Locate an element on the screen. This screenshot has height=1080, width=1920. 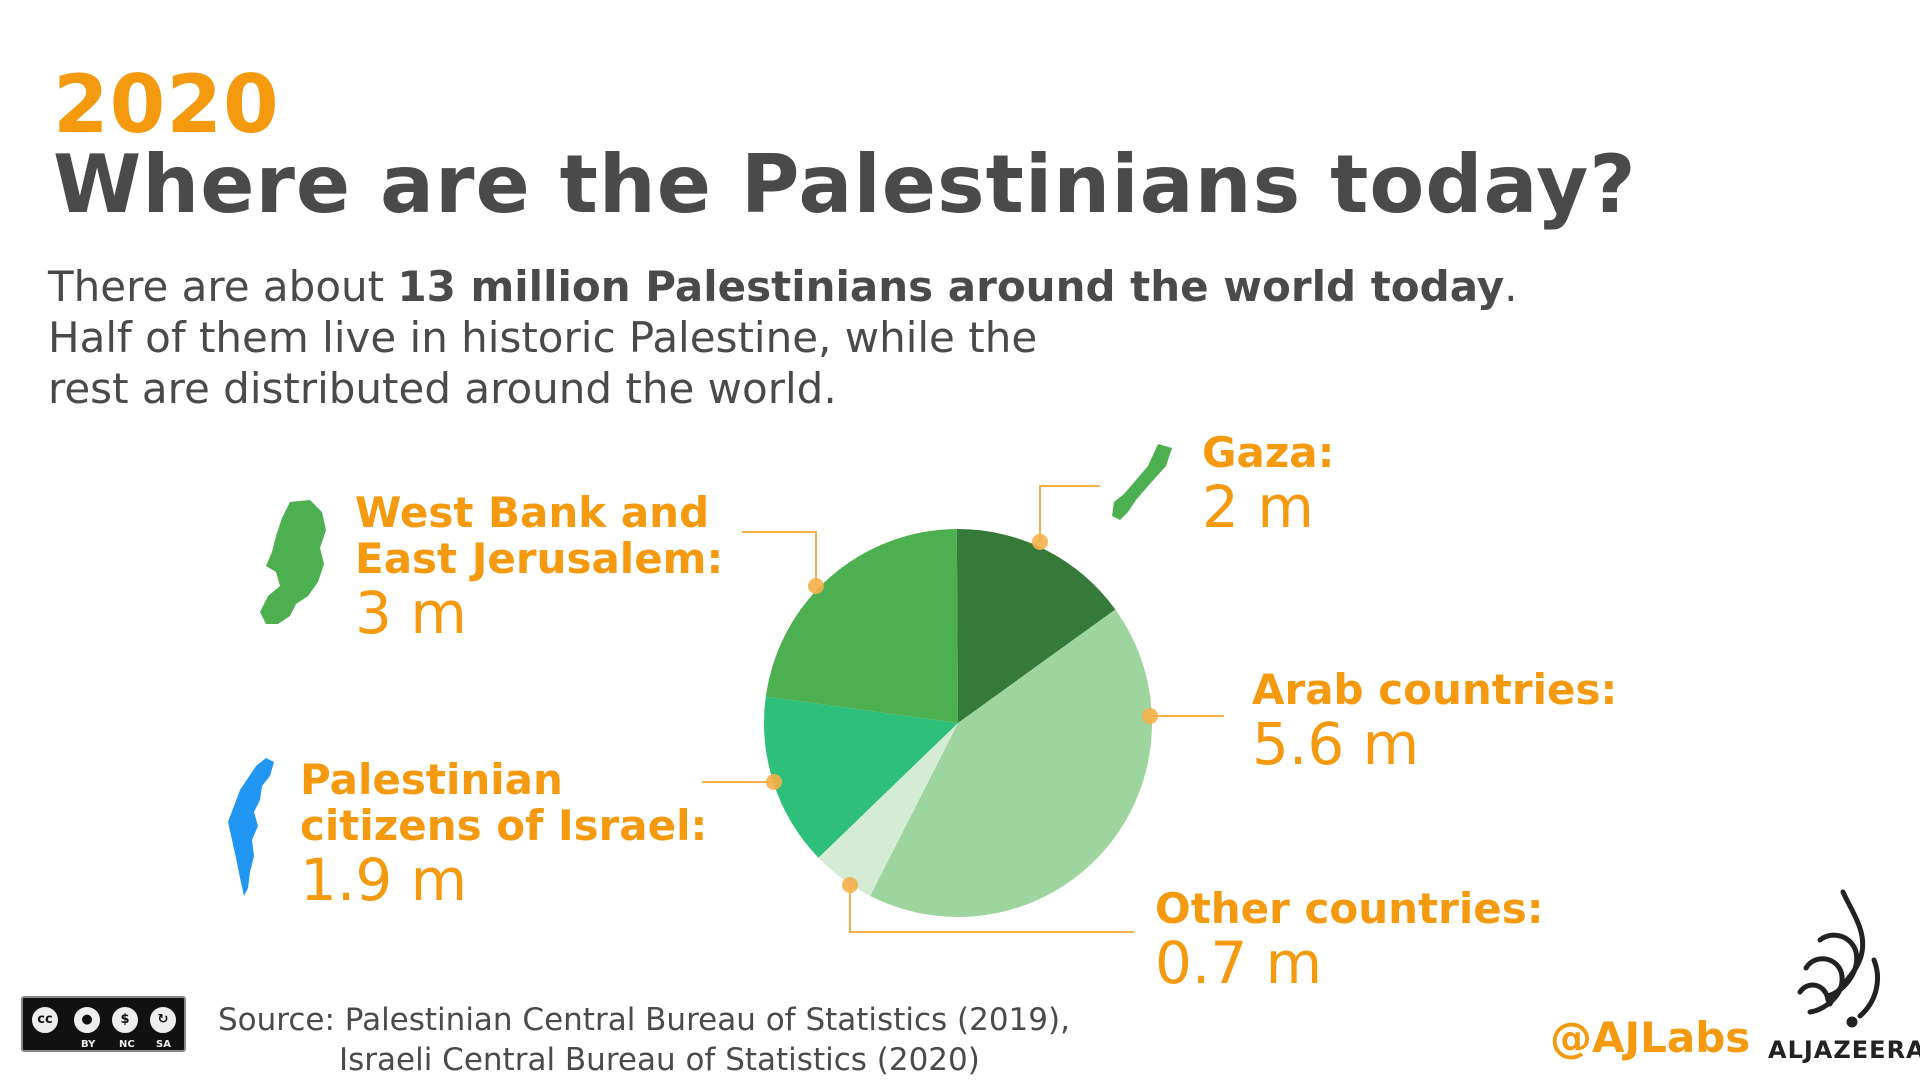
leader-dot-arab is located at coordinates (1150, 716).